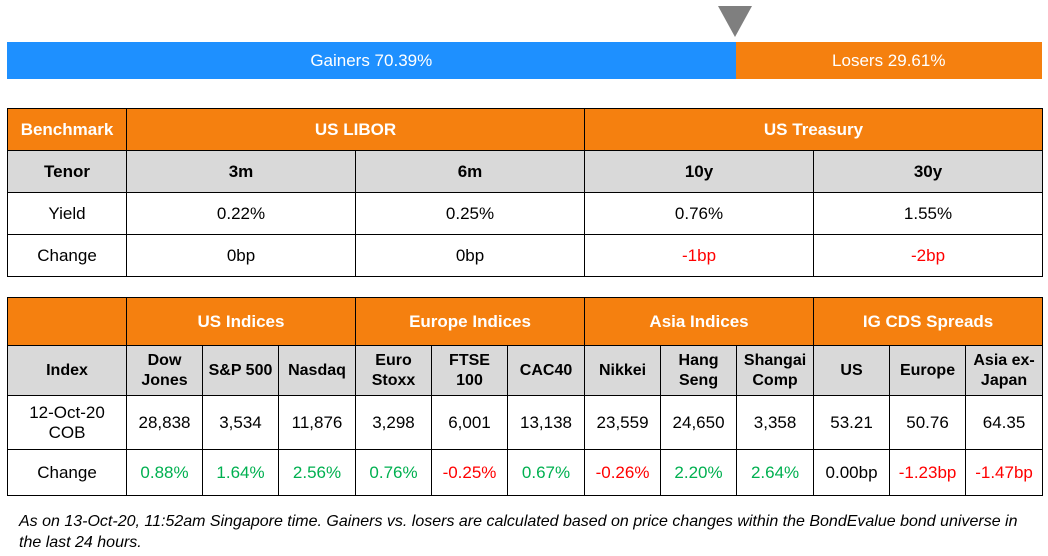 Image resolution: width=1048 pixels, height=556 pixels. What do you see at coordinates (1004, 370) in the screenshot?
I see `index-name: Asia ex-Japan` at bounding box center [1004, 370].